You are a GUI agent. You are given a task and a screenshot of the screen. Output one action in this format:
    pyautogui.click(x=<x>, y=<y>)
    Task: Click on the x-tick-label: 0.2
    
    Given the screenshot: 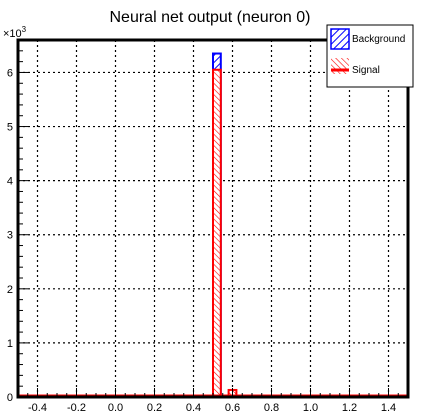 What is the action you would take?
    pyautogui.click(x=154, y=407)
    